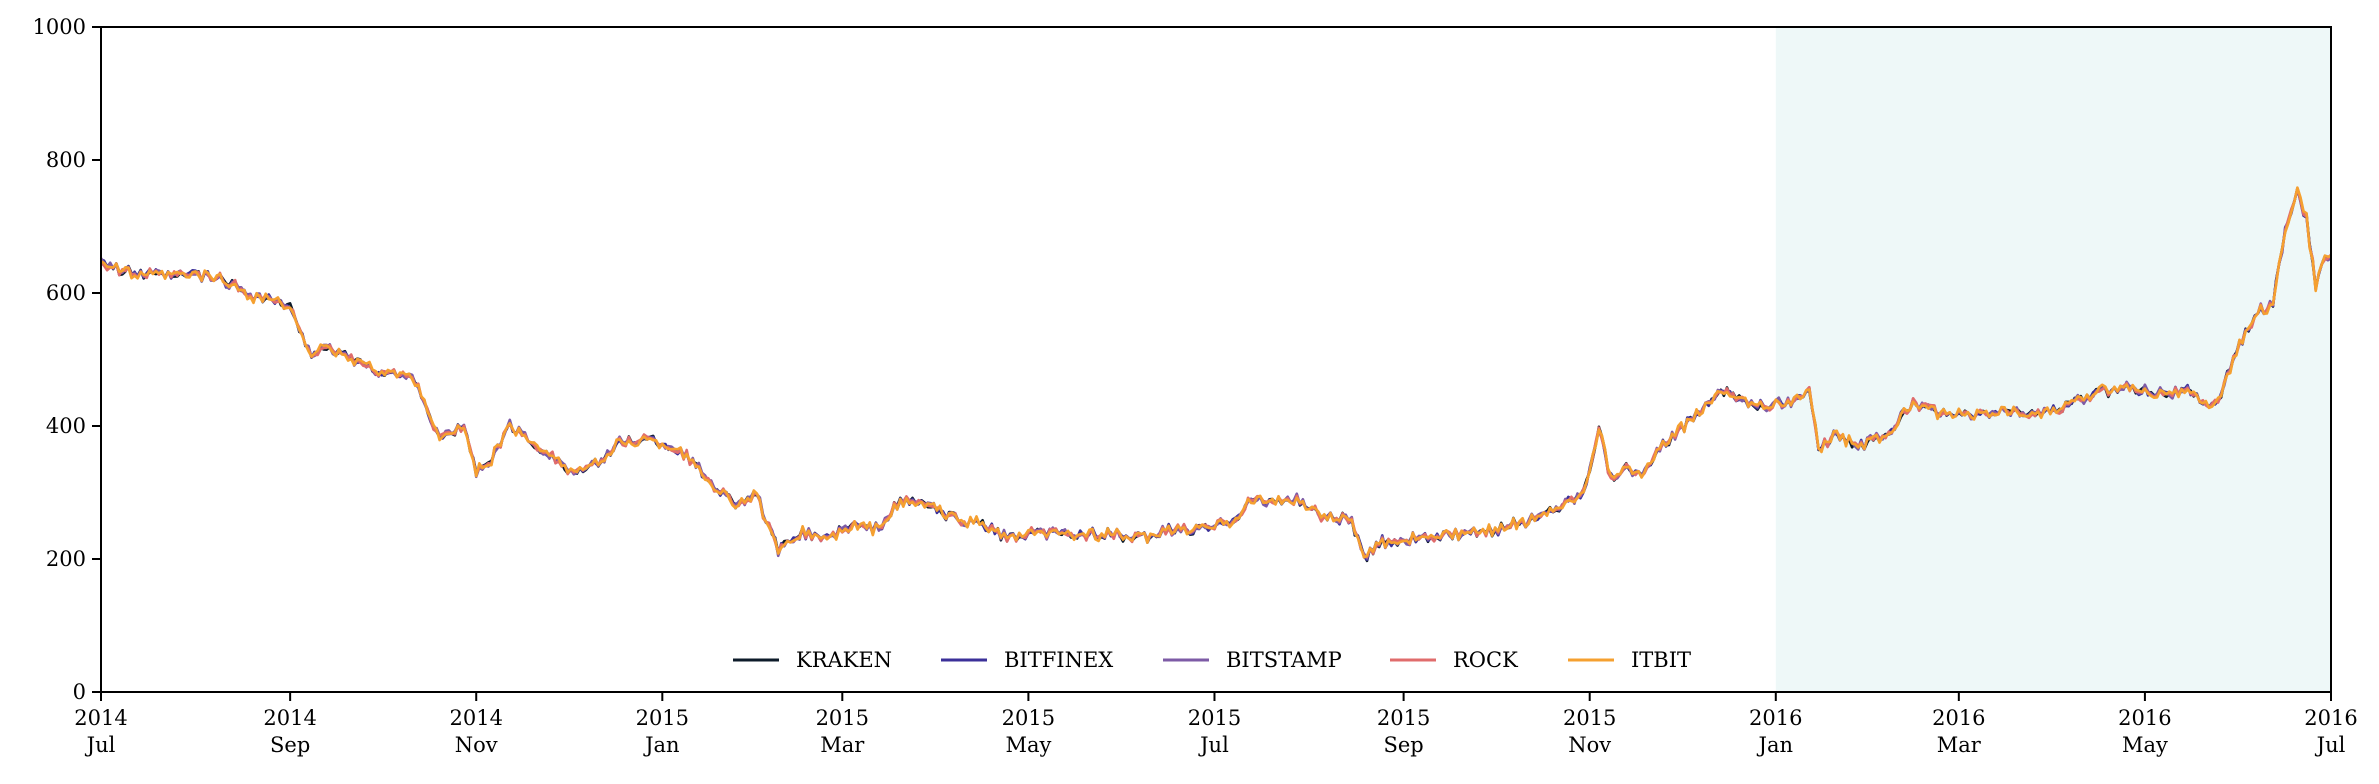 The image size is (2379, 784). What do you see at coordinates (66, 426) in the screenshot?
I see `y-tick-label: 400` at bounding box center [66, 426].